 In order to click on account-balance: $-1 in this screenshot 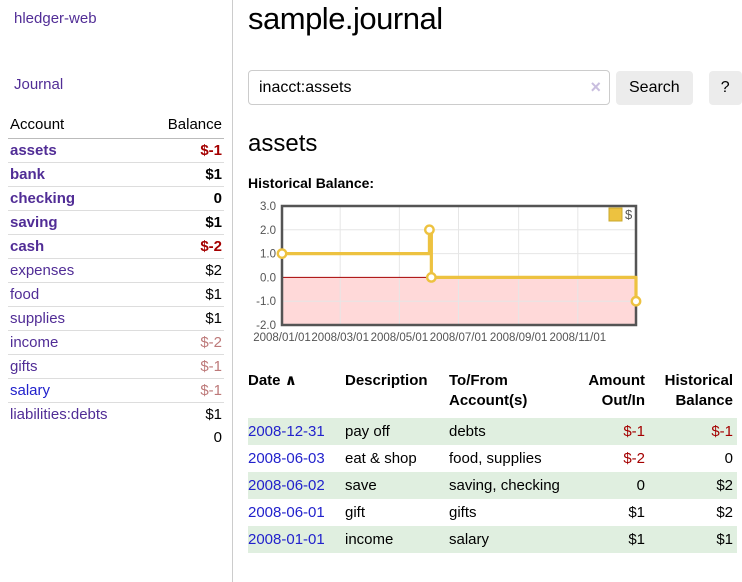, I will do `click(211, 150)`.